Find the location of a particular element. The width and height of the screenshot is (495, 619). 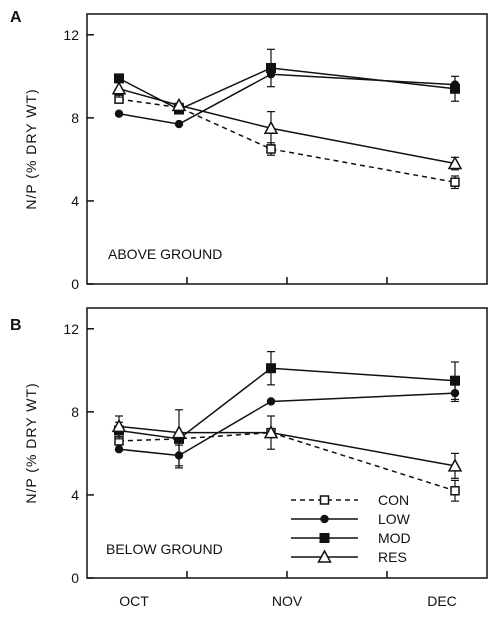

legend-label: MOD is located at coordinates (394, 538).